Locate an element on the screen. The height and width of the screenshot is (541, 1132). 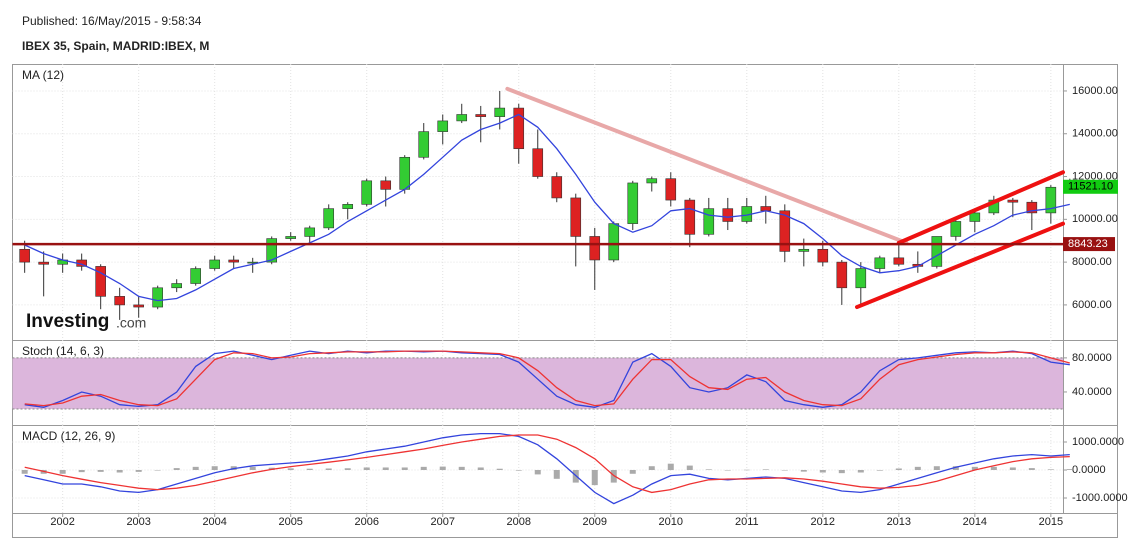
x-tick-label: 2014 is located at coordinates (975, 522).